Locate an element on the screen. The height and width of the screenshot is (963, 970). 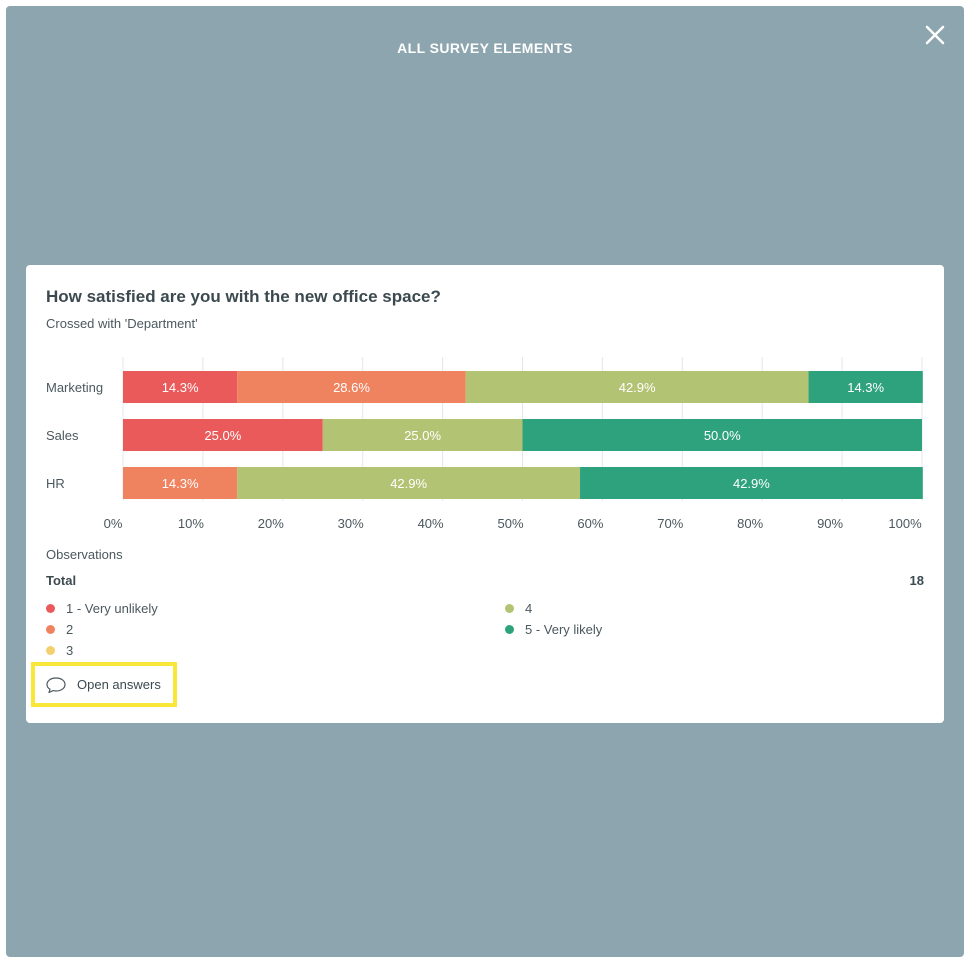
x-tick-label: 0% is located at coordinates (113, 523).